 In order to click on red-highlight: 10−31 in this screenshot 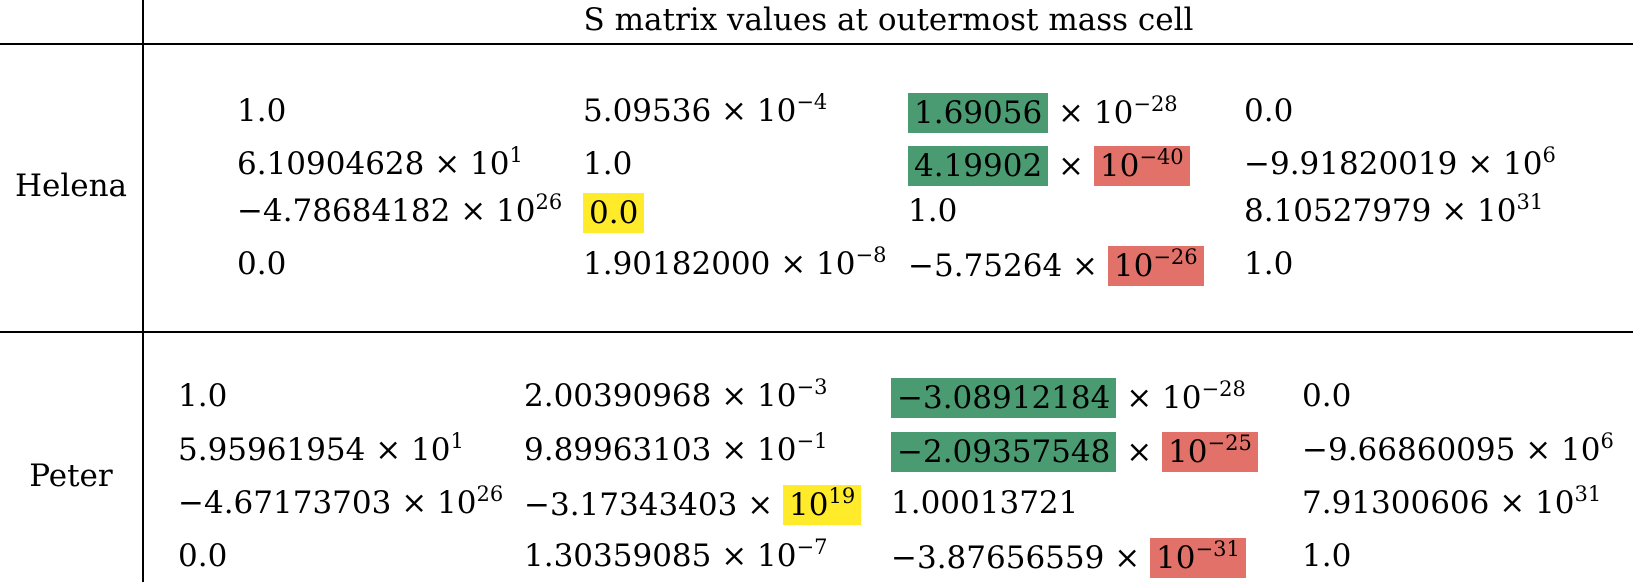, I will do `click(1198, 558)`.